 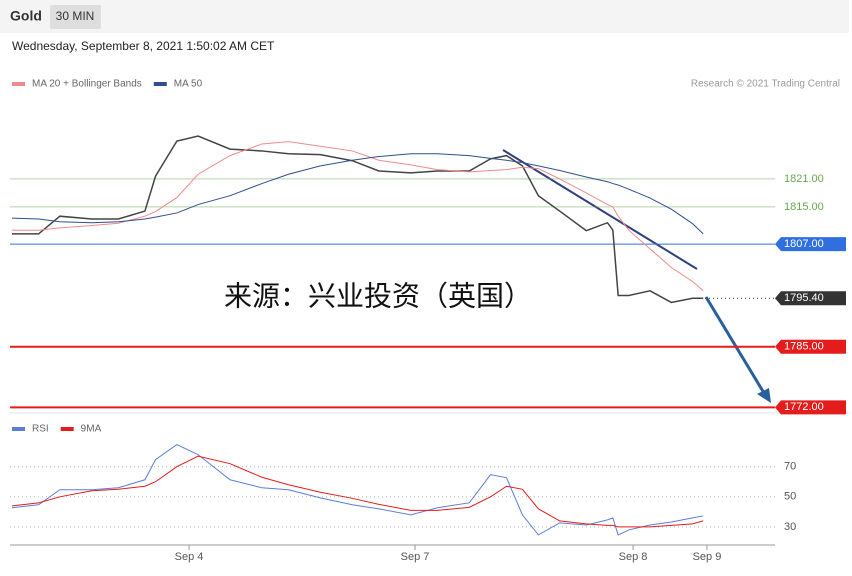 I want to click on legend-label: 9MA, so click(x=91, y=429).